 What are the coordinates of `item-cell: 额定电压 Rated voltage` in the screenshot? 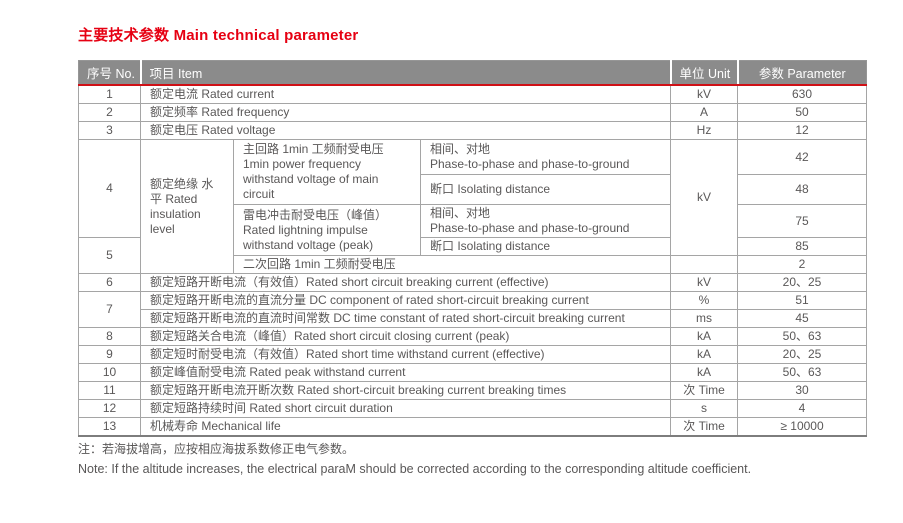 It's located at (405, 130).